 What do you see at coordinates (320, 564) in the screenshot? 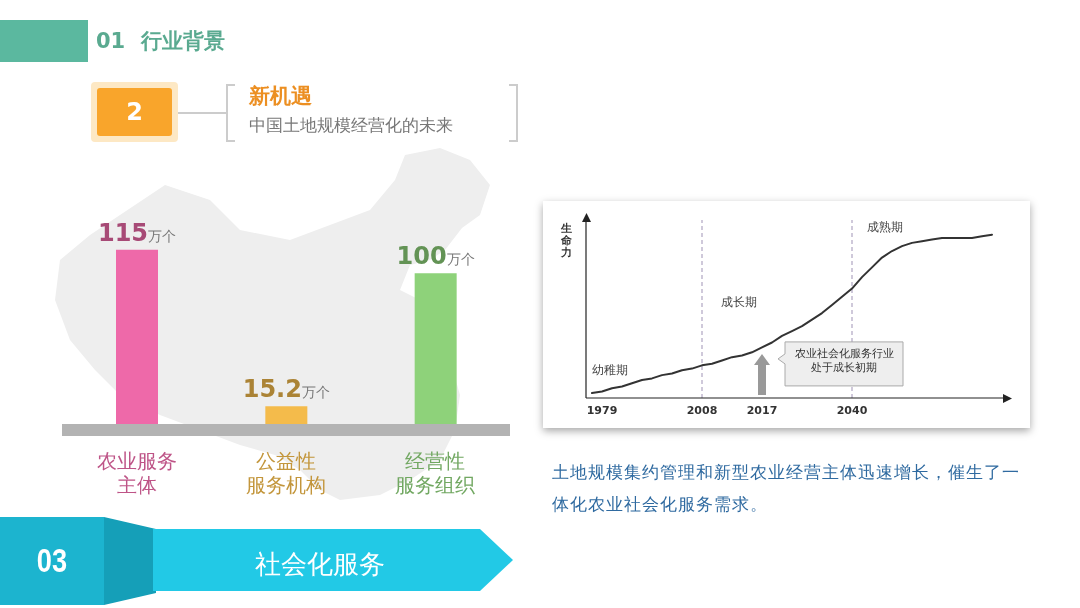
I see `text: 社会化服务` at bounding box center [320, 564].